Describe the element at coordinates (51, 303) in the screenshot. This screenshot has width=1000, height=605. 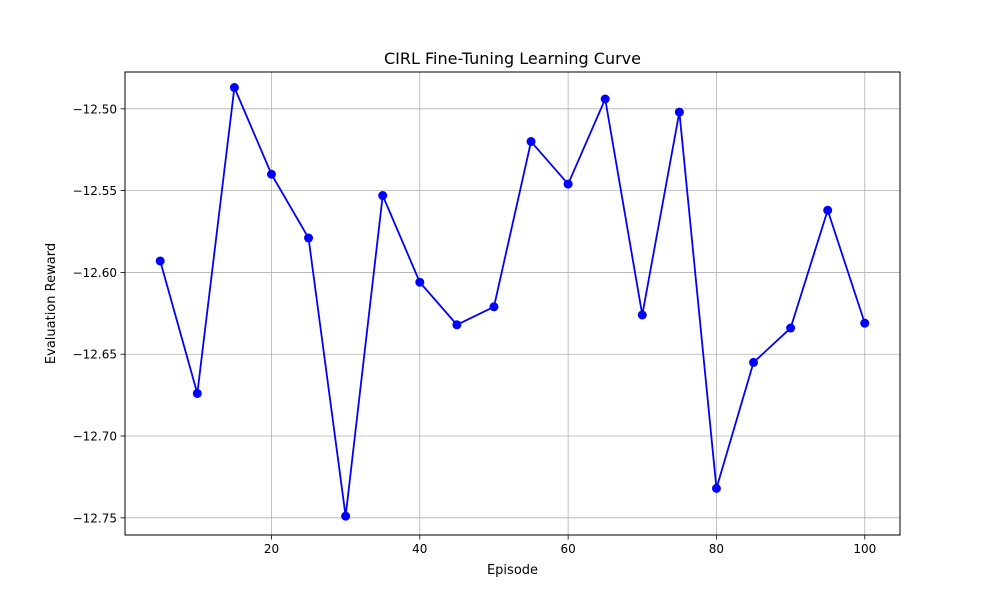
I see `y-axis-label: Evaluation Reward` at that location.